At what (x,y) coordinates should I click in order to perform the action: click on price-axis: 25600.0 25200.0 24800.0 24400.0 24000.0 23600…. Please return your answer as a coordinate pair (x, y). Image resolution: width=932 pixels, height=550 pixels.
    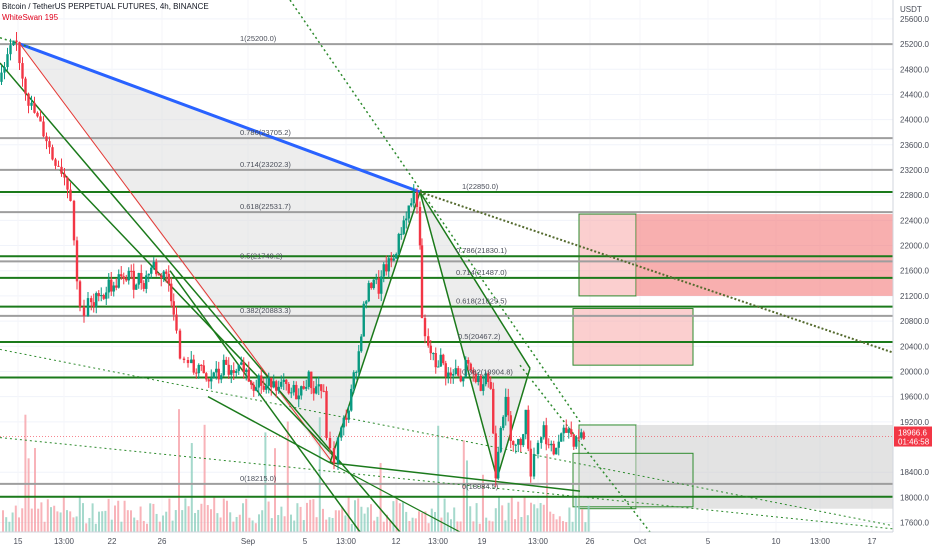
    Looking at the image, I should click on (914, 271).